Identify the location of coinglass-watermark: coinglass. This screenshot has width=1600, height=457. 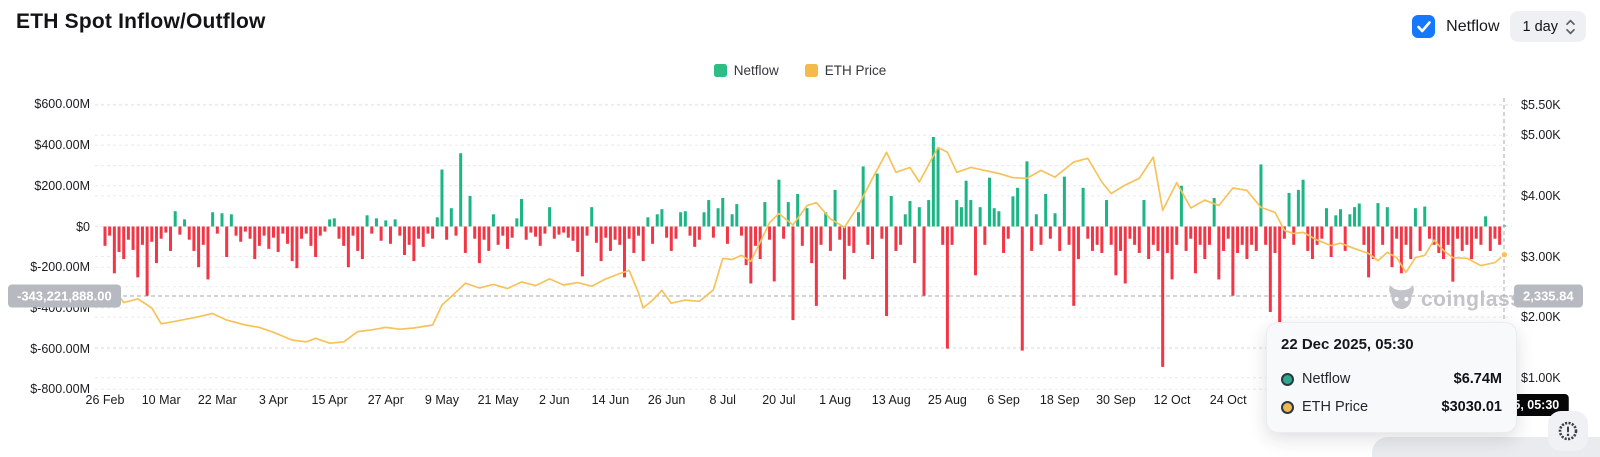
(1455, 298).